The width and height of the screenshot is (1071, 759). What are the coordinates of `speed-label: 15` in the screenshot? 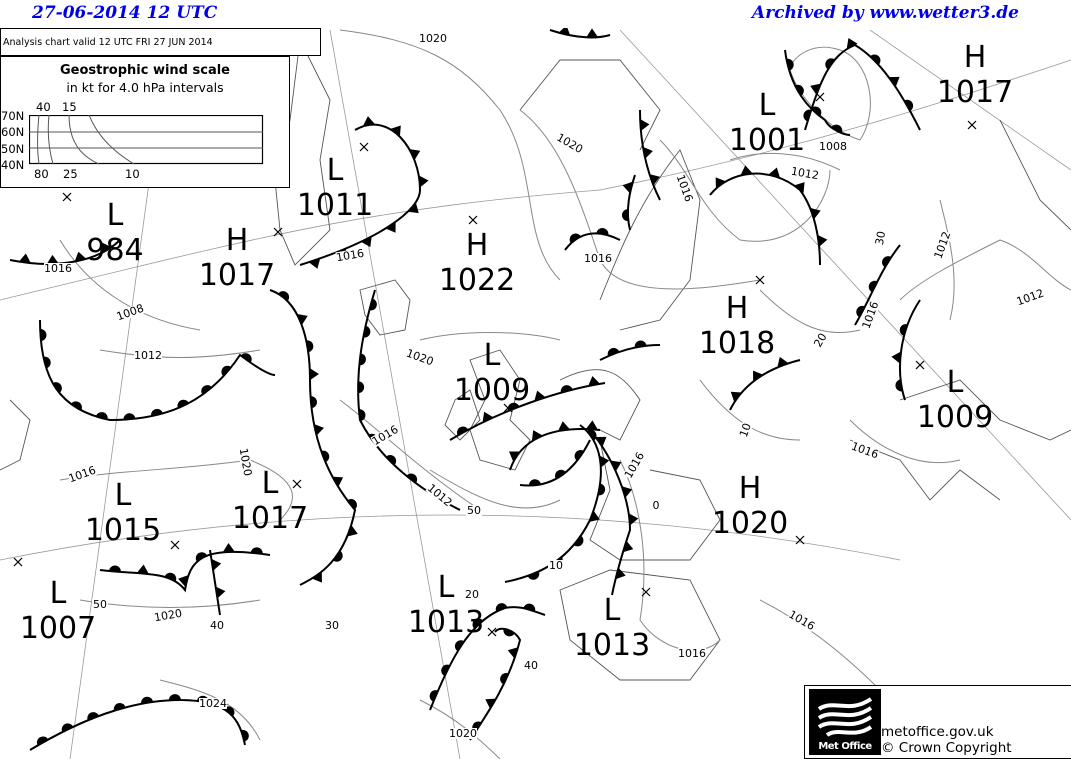 It's located at (69, 107).